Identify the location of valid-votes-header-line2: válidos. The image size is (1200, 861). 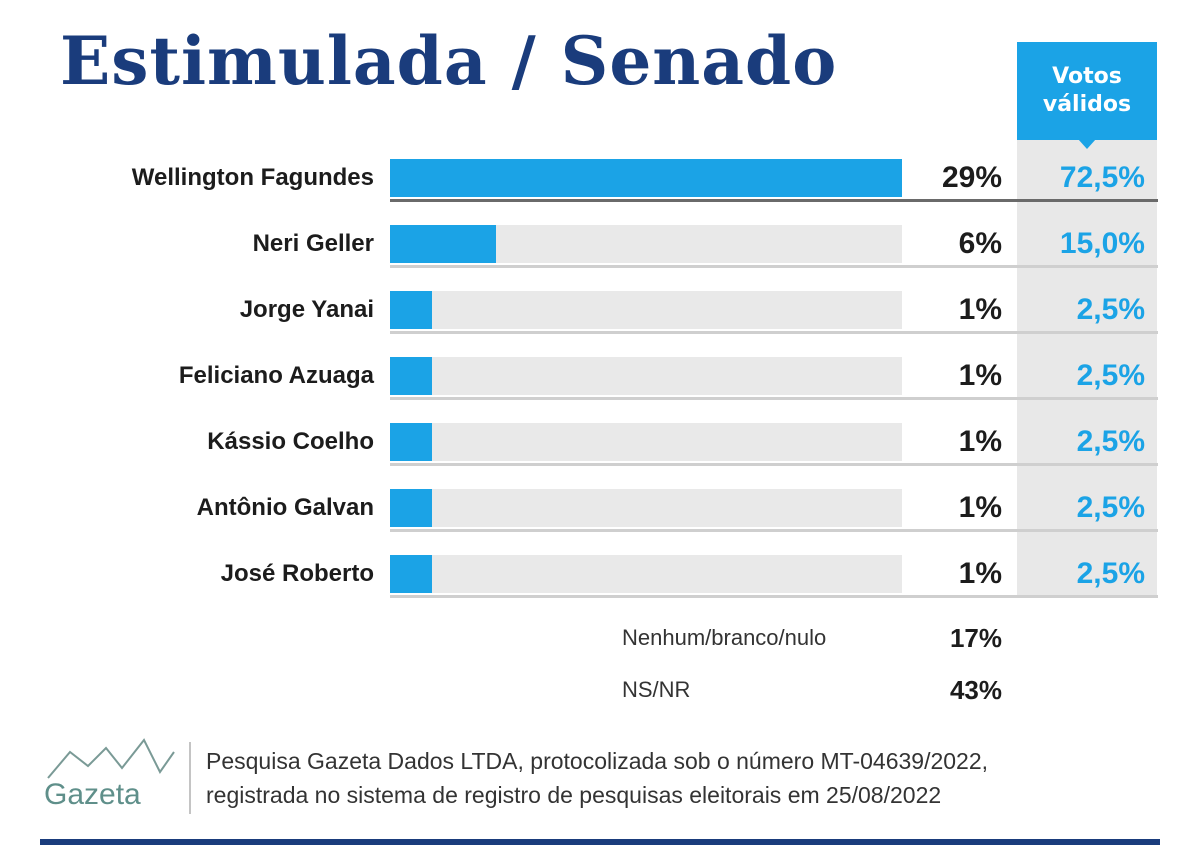
(1087, 104).